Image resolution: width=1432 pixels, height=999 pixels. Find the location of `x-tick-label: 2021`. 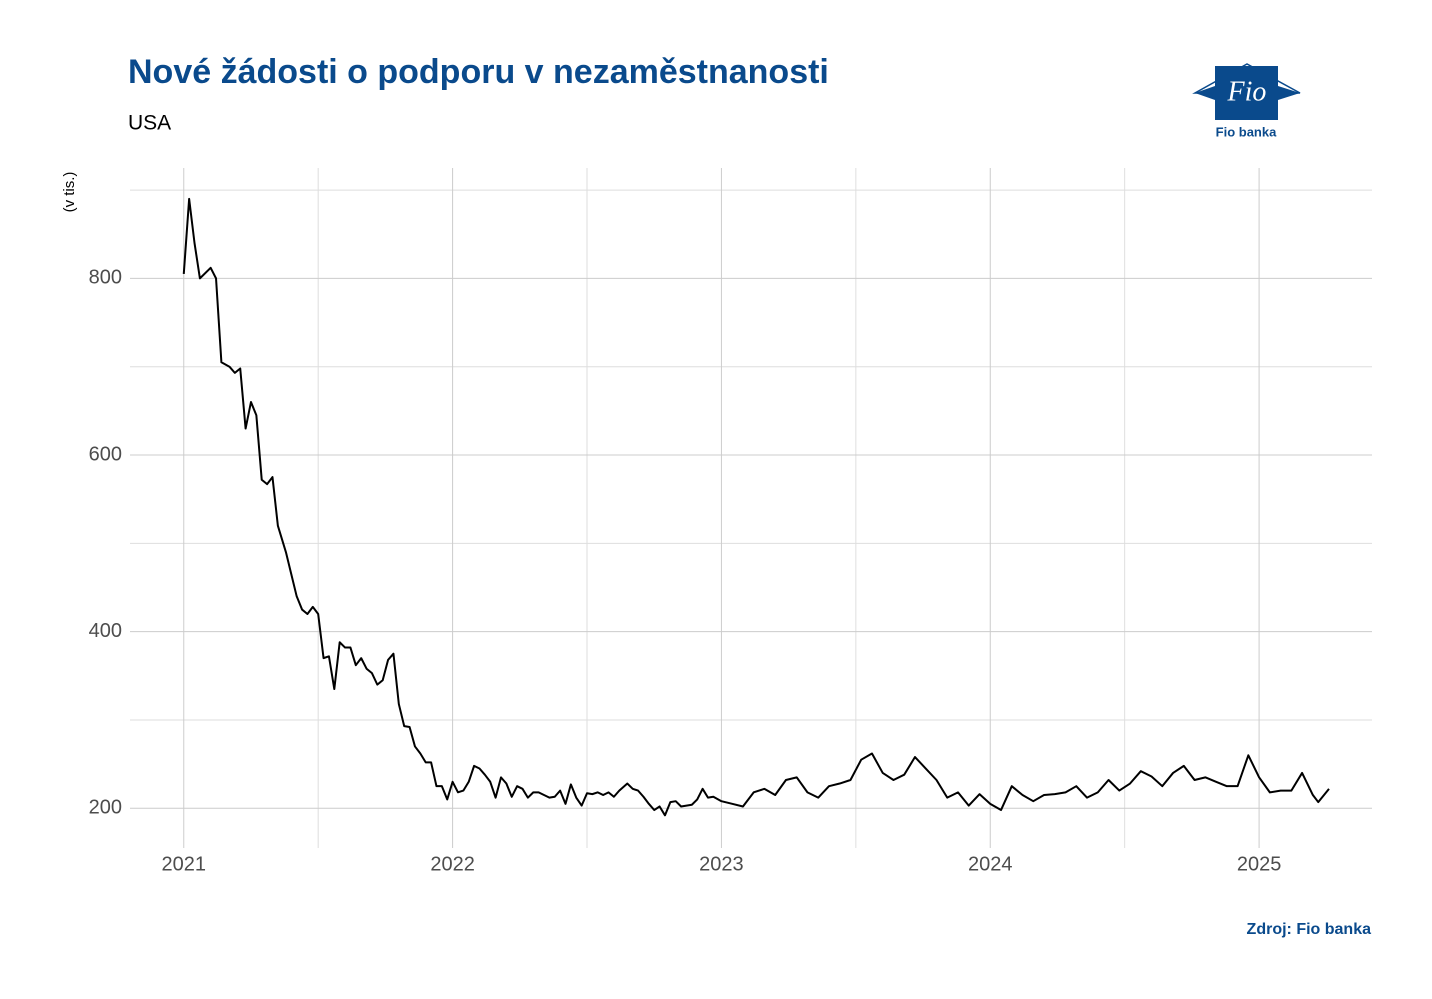

x-tick-label: 2021 is located at coordinates (184, 864).